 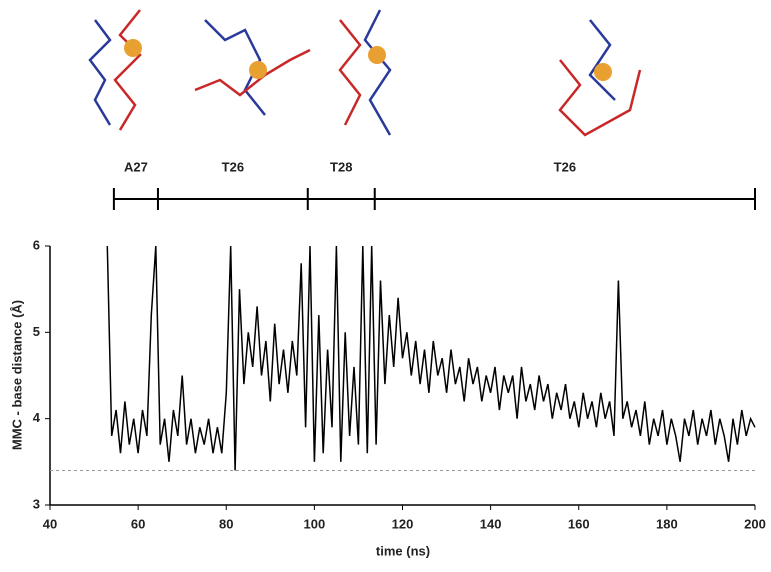 I want to click on y-tick-label: 6, so click(x=36, y=244).